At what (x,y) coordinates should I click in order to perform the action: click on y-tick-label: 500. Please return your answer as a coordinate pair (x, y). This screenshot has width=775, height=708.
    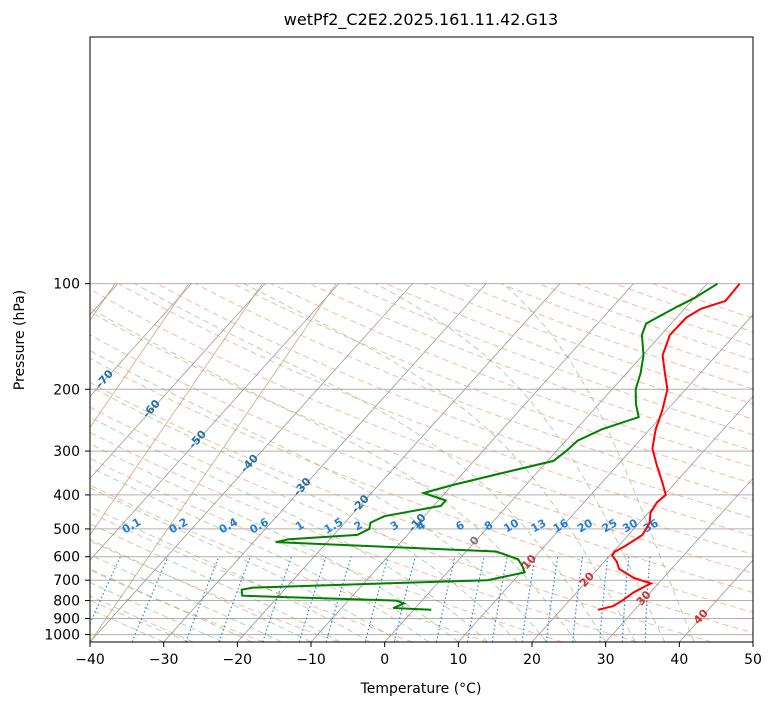
    Looking at the image, I should click on (66, 530).